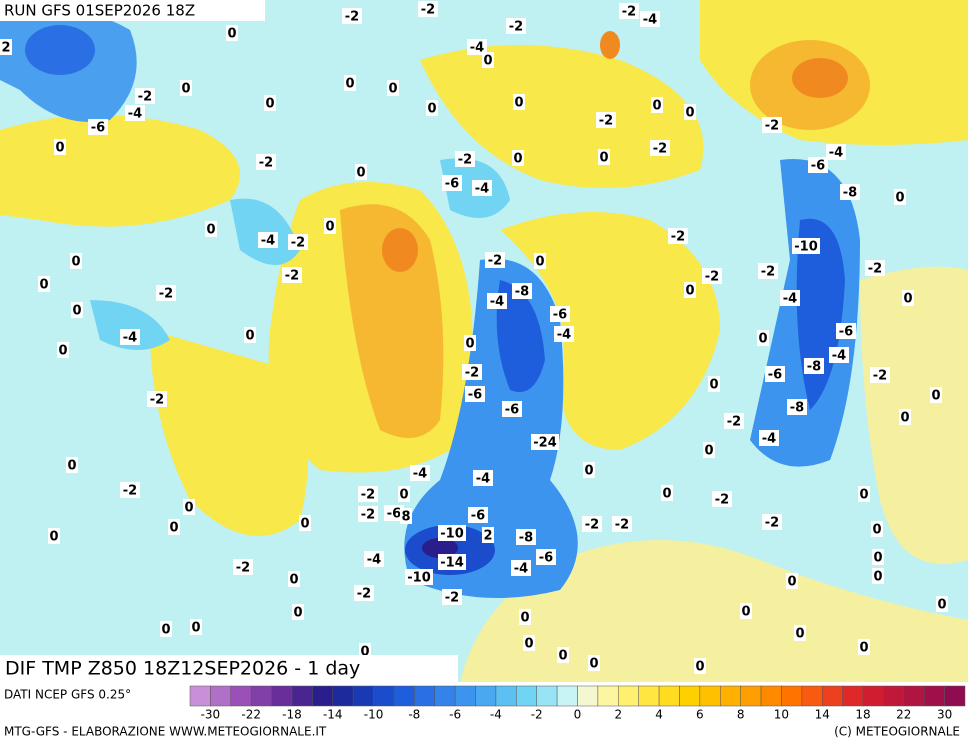 Image resolution: width=968 pixels, height=749 pixels. Describe the element at coordinates (897, 732) in the screenshot. I see `copyright: (C) METEOGIORNALE` at that location.